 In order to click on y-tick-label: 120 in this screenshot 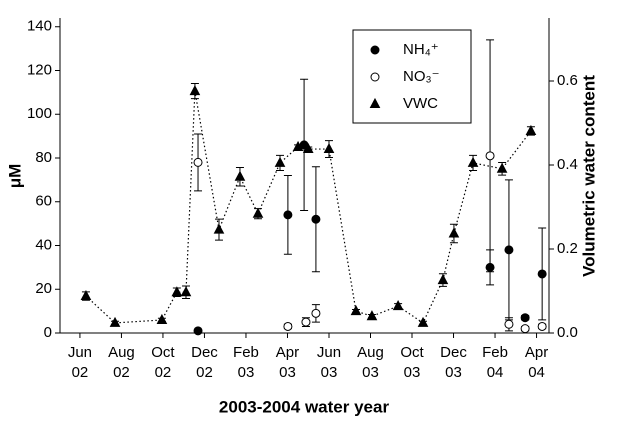, I will do `click(39, 69)`.